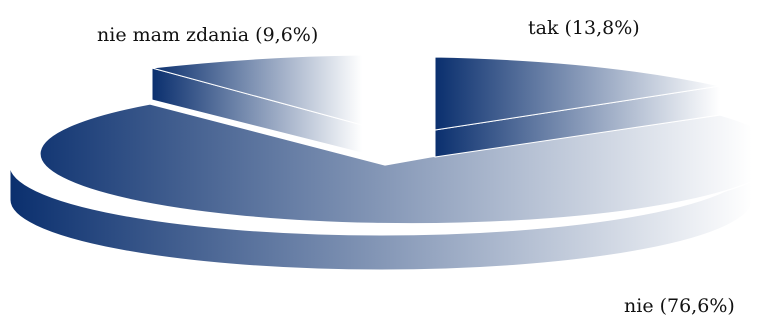  Describe the element at coordinates (679, 306) in the screenshot. I see `label-nie: nie (76,6%)` at that location.